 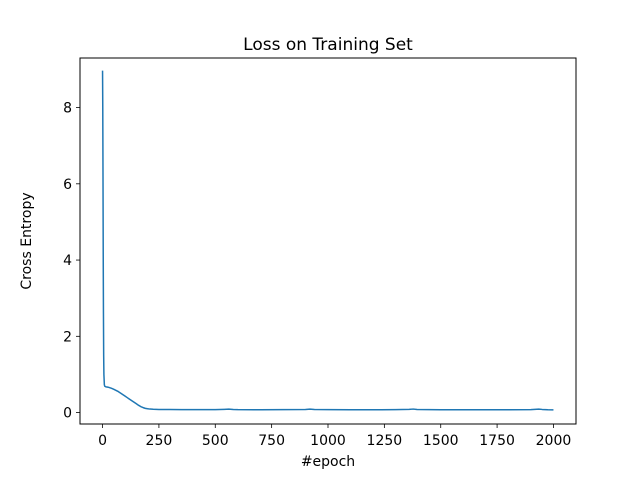 What do you see at coordinates (328, 441) in the screenshot?
I see `x-tick-label: 1000` at bounding box center [328, 441].